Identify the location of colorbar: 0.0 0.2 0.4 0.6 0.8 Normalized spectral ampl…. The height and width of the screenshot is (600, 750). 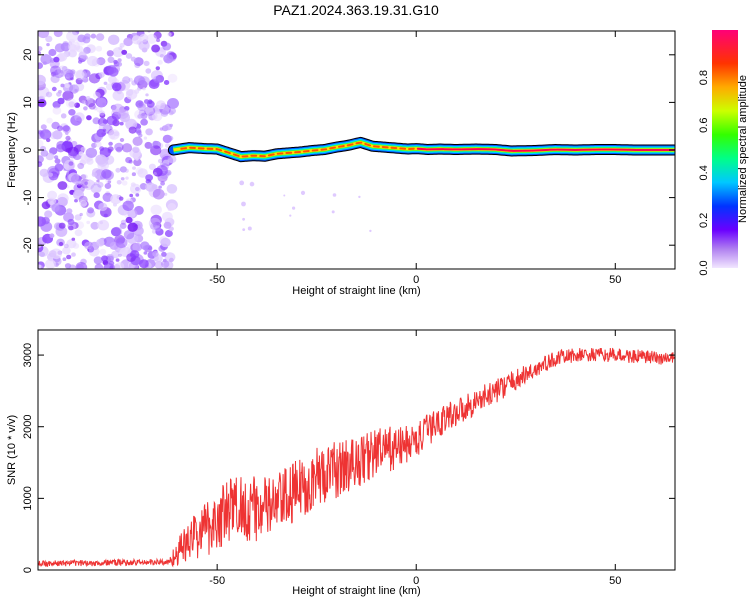
(723, 153).